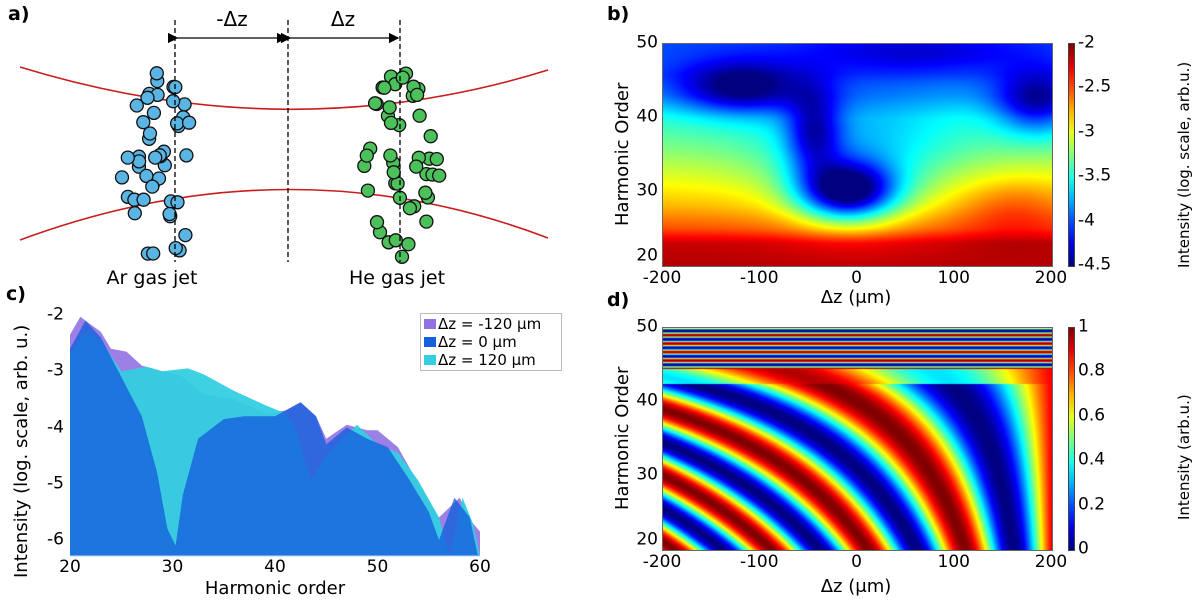  I want to click on legend-label: Δz = 120 μm, so click(487, 360).